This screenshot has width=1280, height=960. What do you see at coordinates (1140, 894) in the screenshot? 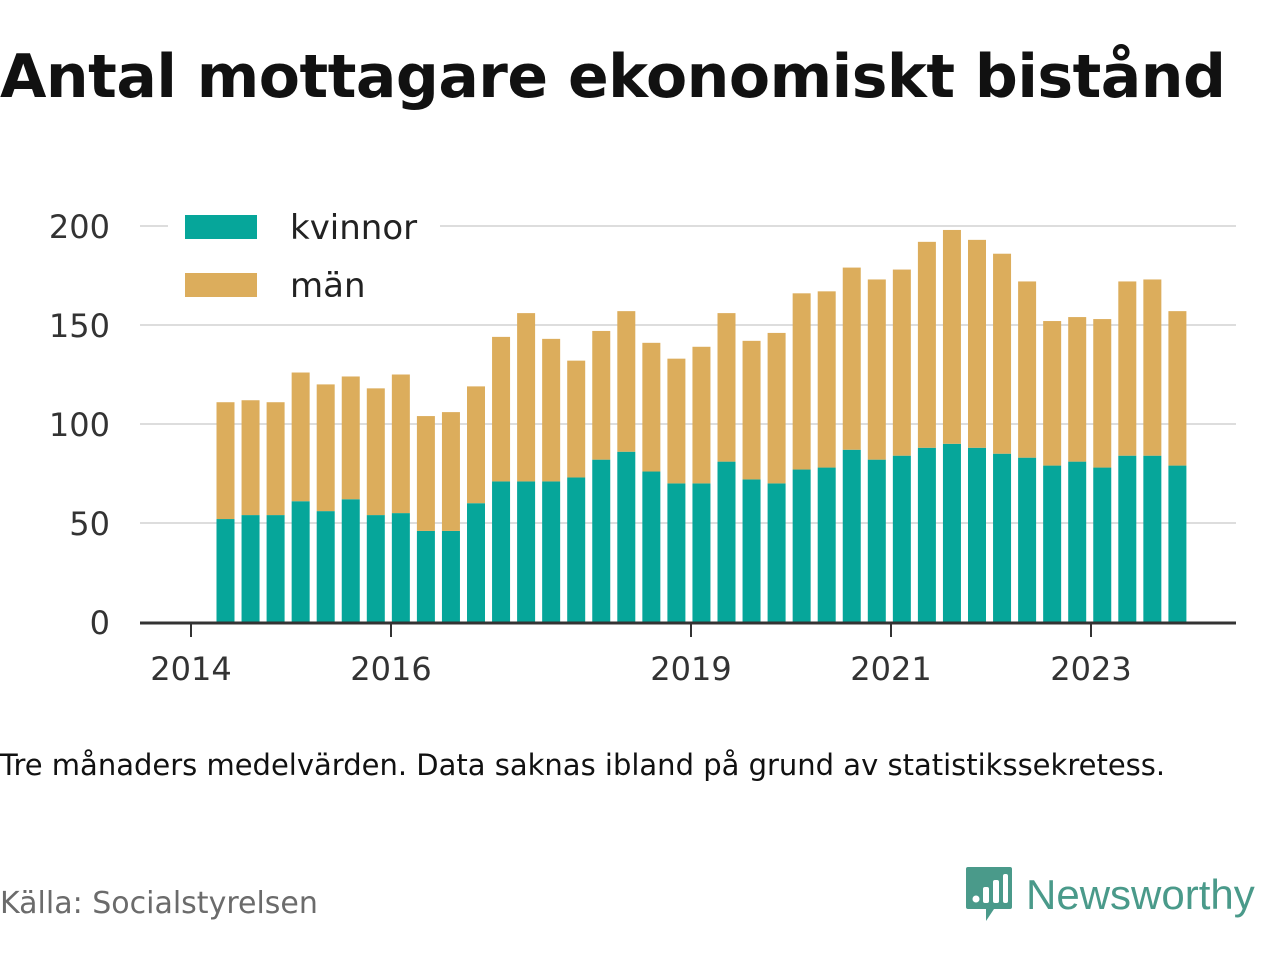
I see `newsworthy-logo-text: Newsworthy` at bounding box center [1140, 894].